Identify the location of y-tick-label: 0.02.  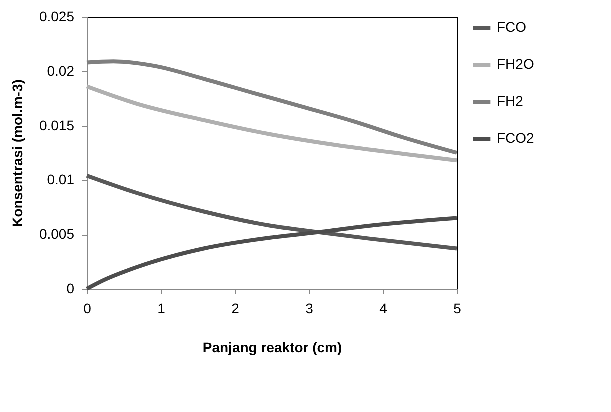
(61, 70).